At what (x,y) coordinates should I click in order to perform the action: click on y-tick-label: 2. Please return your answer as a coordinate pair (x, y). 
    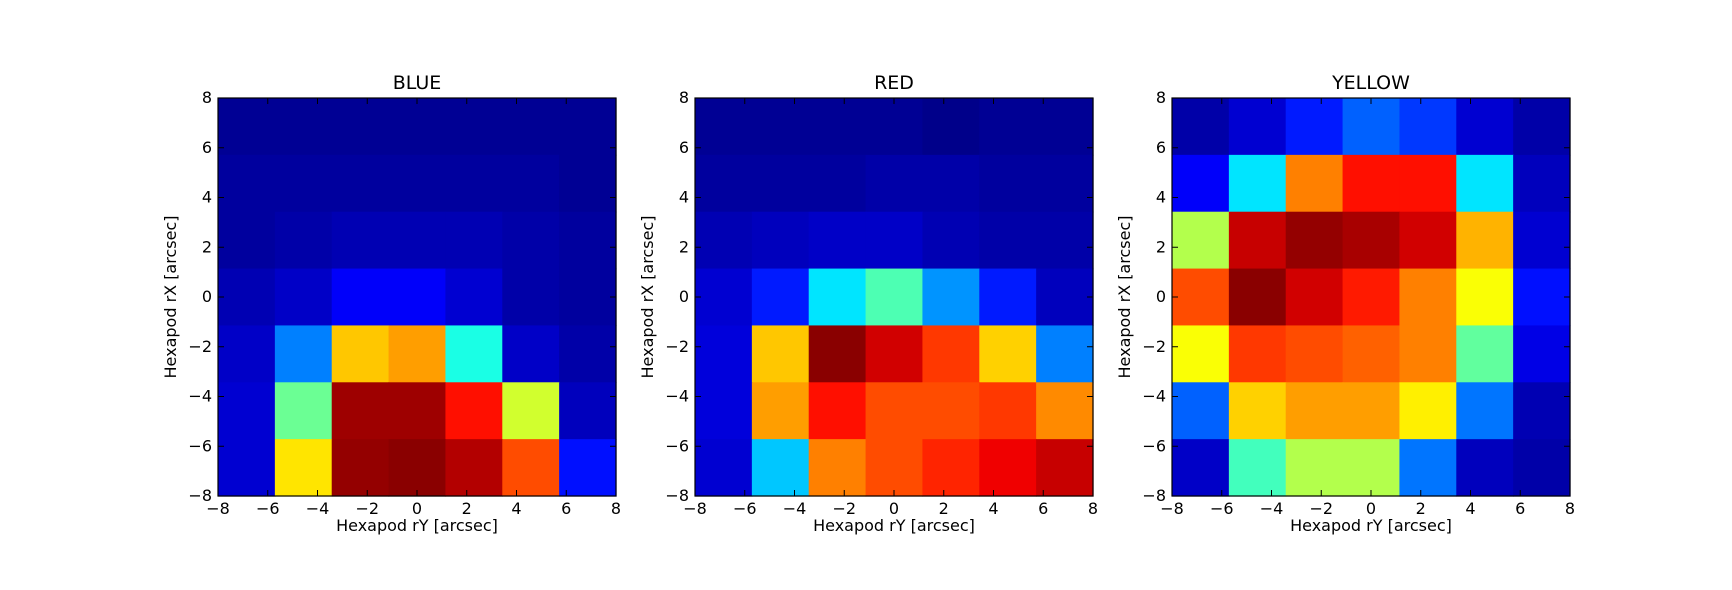
    Looking at the image, I should click on (684, 246).